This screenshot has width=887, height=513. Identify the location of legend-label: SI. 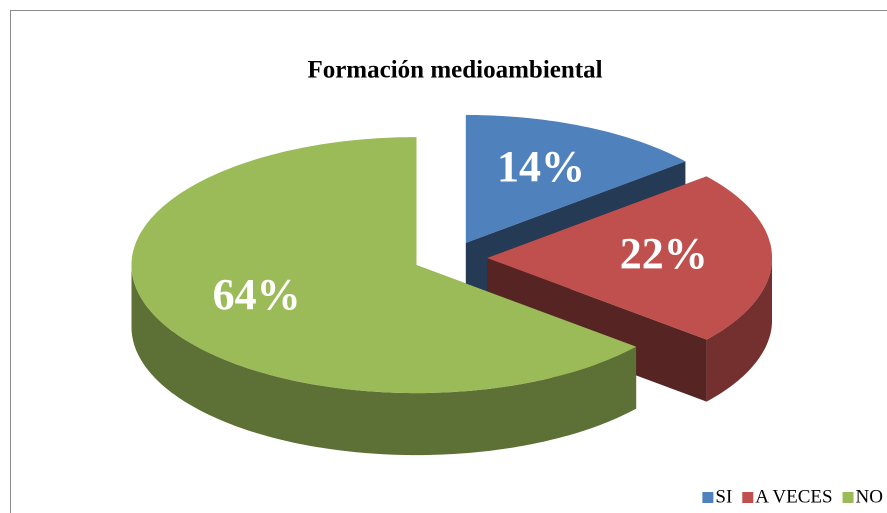
(723, 496).